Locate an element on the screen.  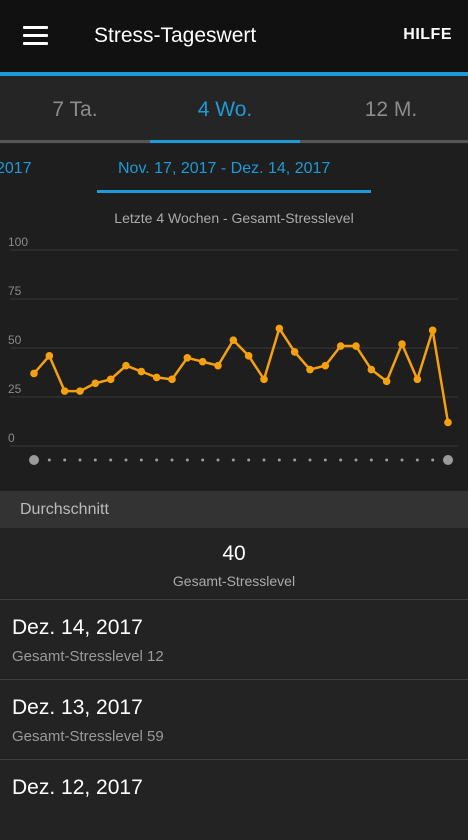
period-tabs: 7 Ta. 4 Wo. 12 M. is located at coordinates (234, 110).